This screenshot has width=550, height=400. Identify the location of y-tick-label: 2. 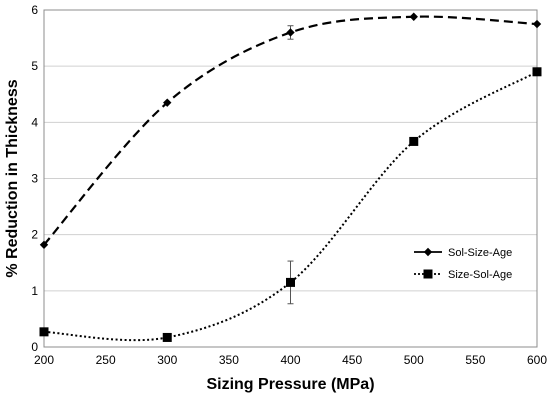
(34, 235).